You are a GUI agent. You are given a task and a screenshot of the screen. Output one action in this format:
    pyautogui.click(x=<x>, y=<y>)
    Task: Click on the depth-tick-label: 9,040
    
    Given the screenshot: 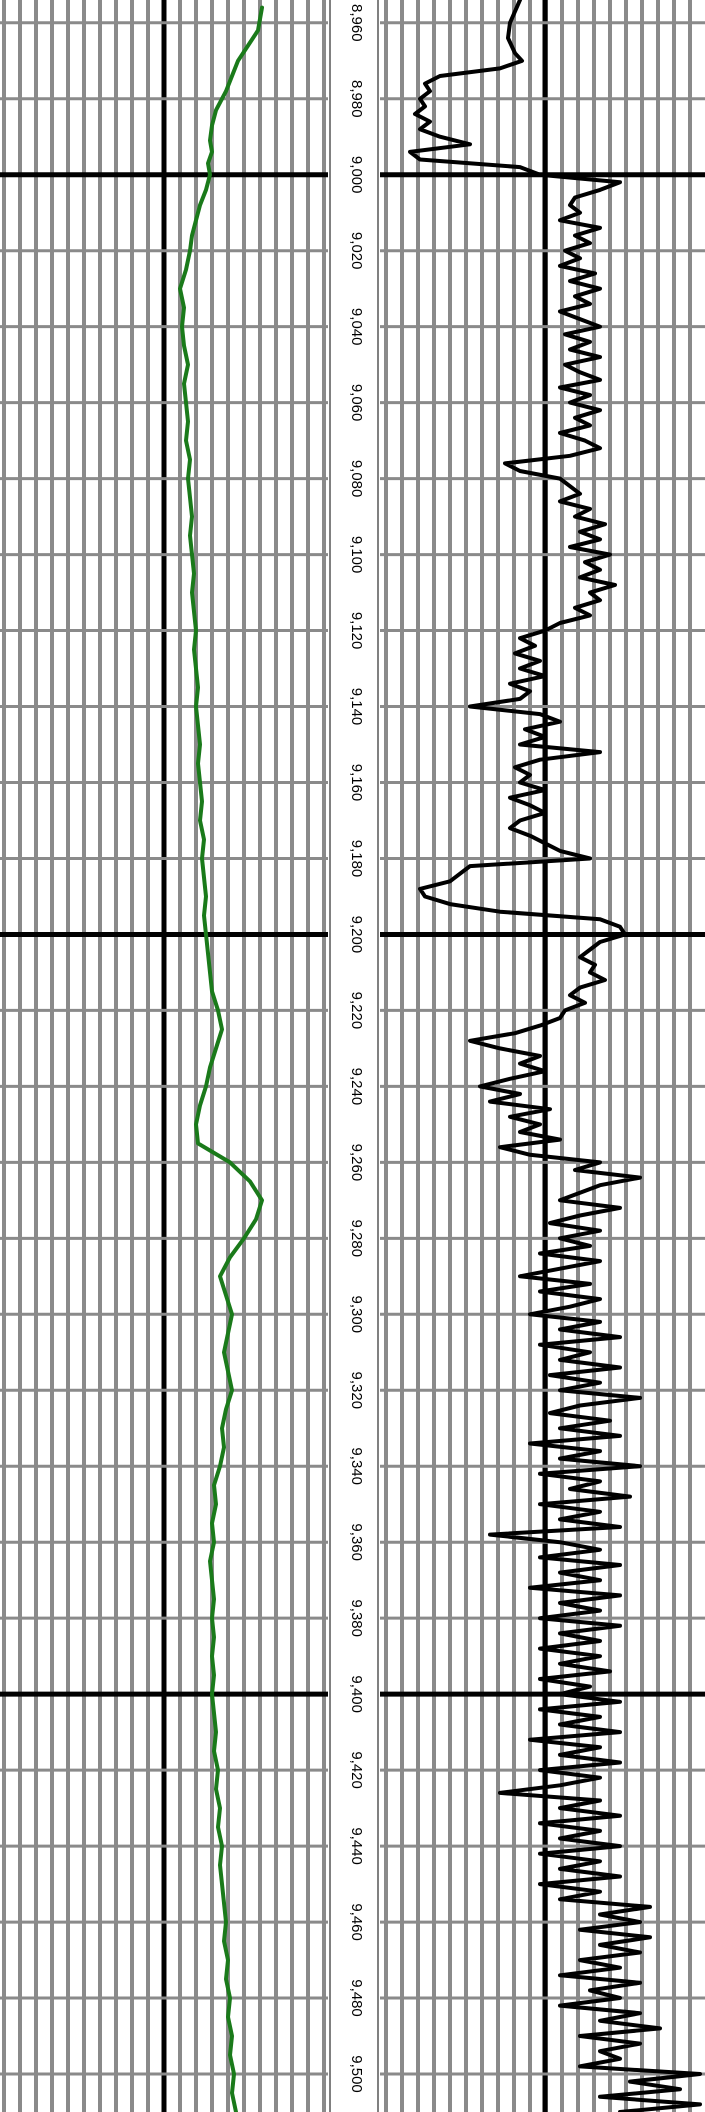 What is the action you would take?
    pyautogui.click(x=356, y=327)
    